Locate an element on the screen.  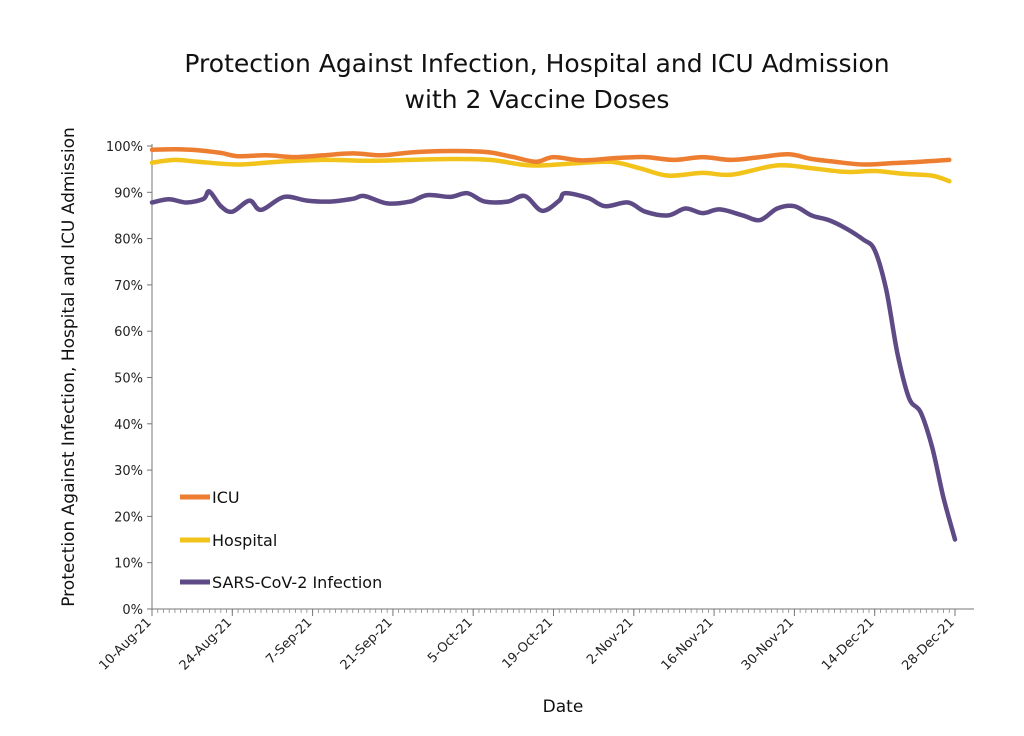
x-tick-label: 14-Dec-21 is located at coordinates (848, 644).